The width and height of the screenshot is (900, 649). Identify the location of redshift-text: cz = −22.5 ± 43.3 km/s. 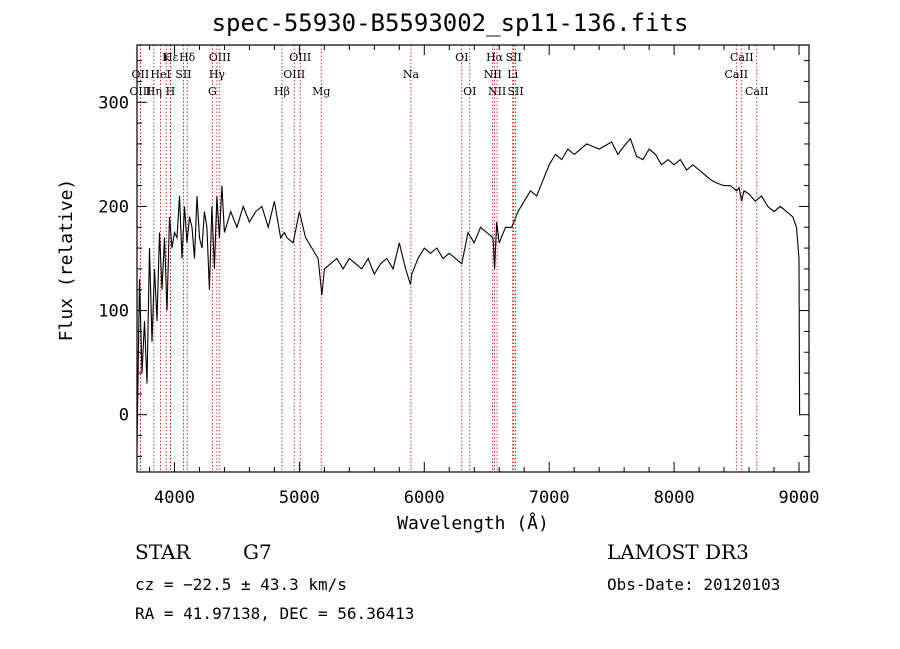
(241, 584).